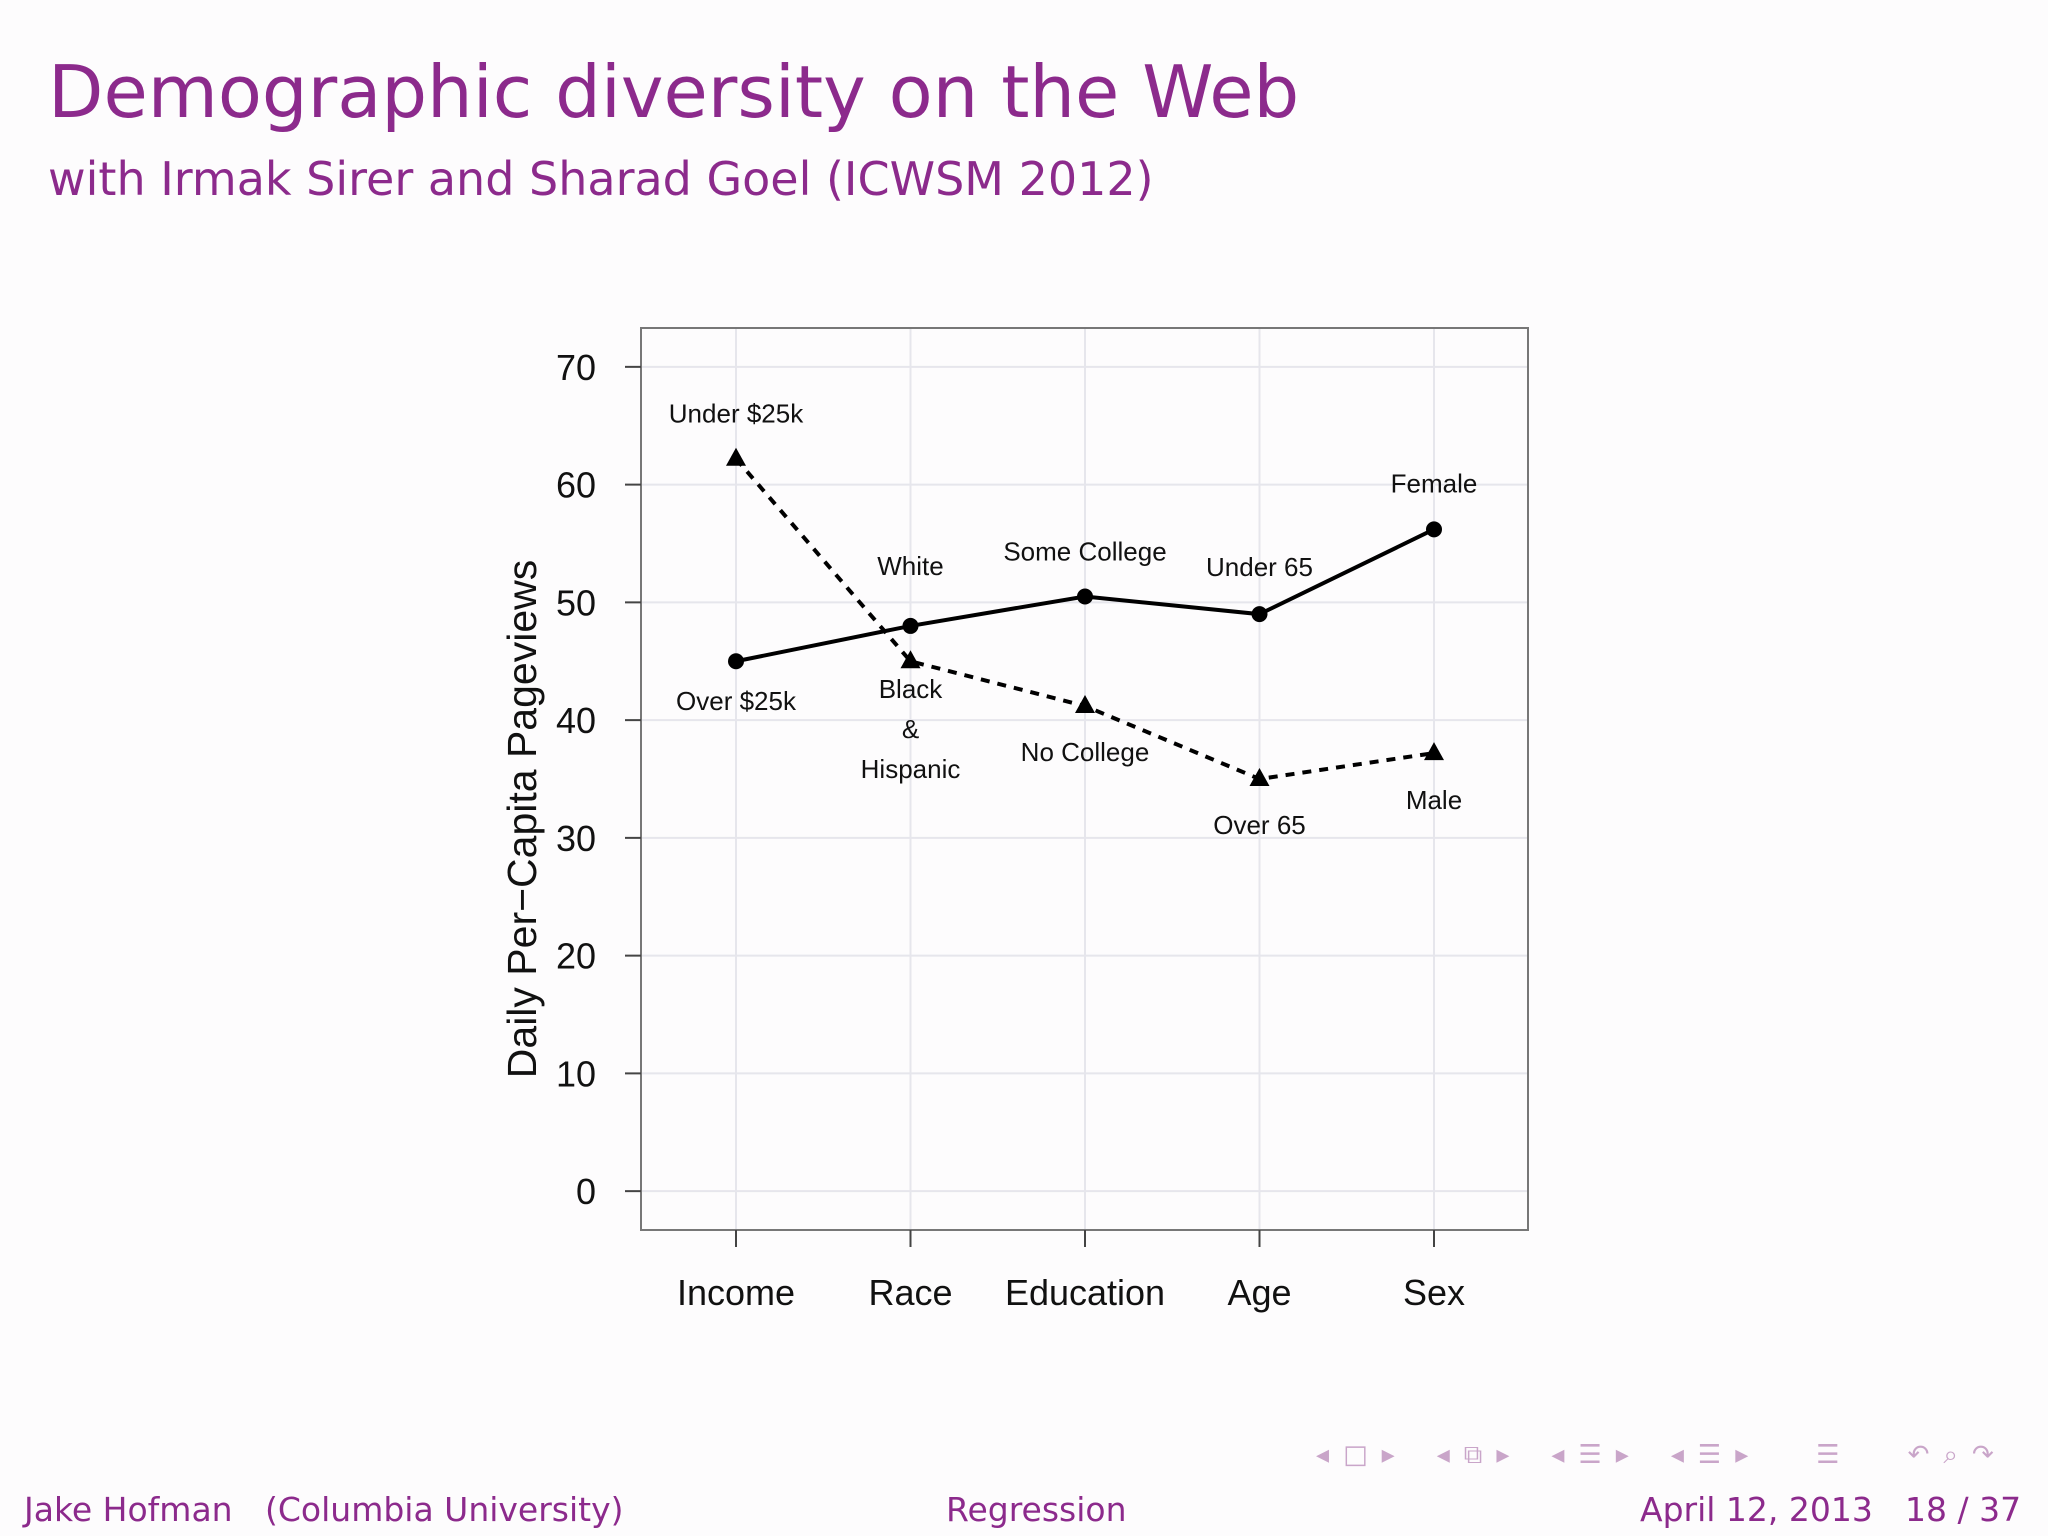  Describe the element at coordinates (736, 1292) in the screenshot. I see `x-tick-label: Income` at that location.